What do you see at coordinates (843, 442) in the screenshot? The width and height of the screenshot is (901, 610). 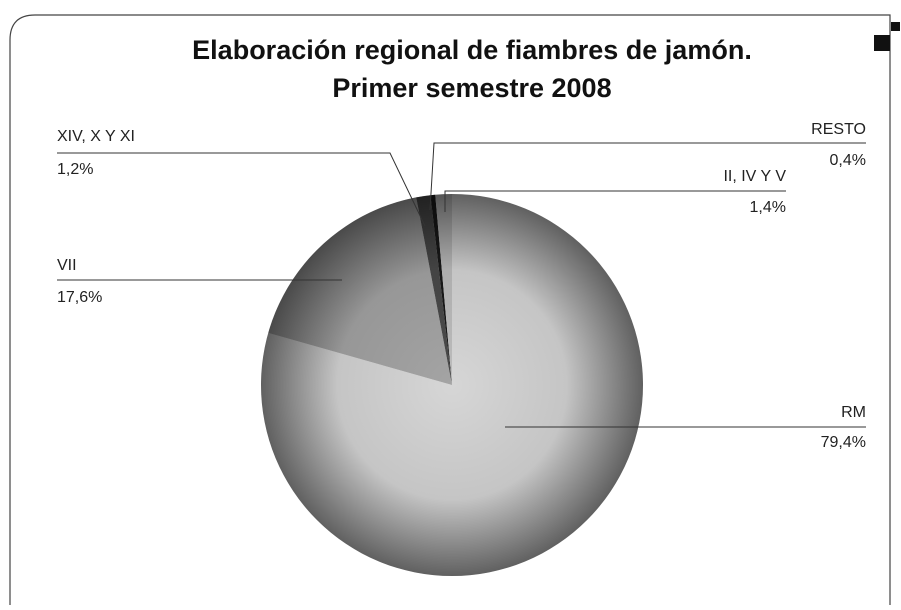 I see `slice-value-label: 79,4%` at bounding box center [843, 442].